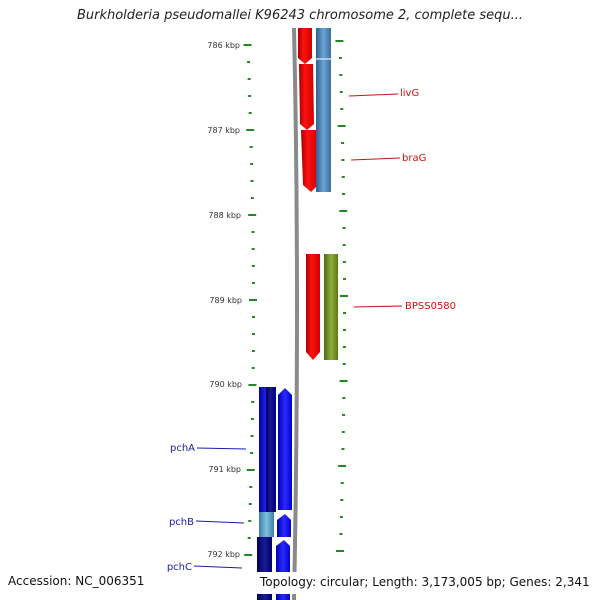 The height and width of the screenshot is (600, 600). What do you see at coordinates (331, 307) in the screenshot?
I see `olive-track-feature` at bounding box center [331, 307].